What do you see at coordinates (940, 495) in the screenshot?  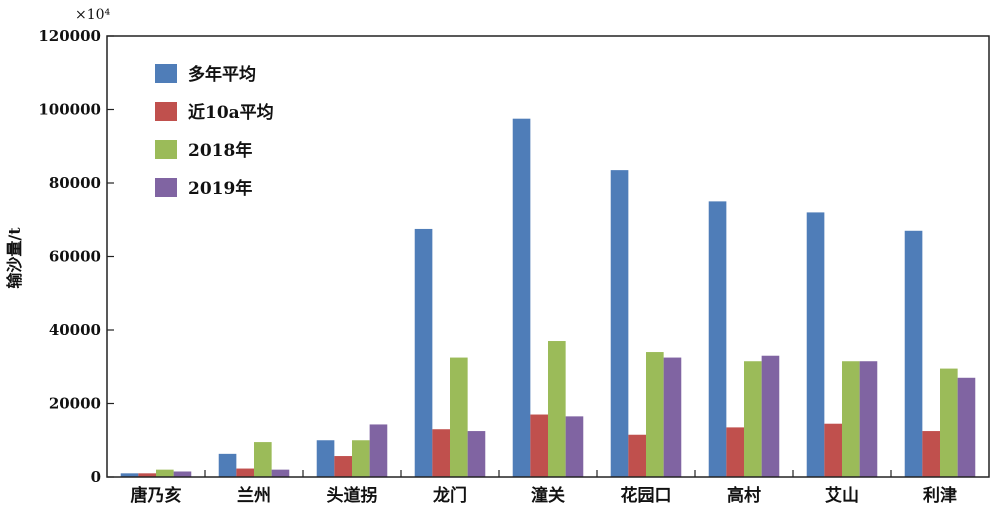 I see `x-tick-label: 利津` at bounding box center [940, 495].